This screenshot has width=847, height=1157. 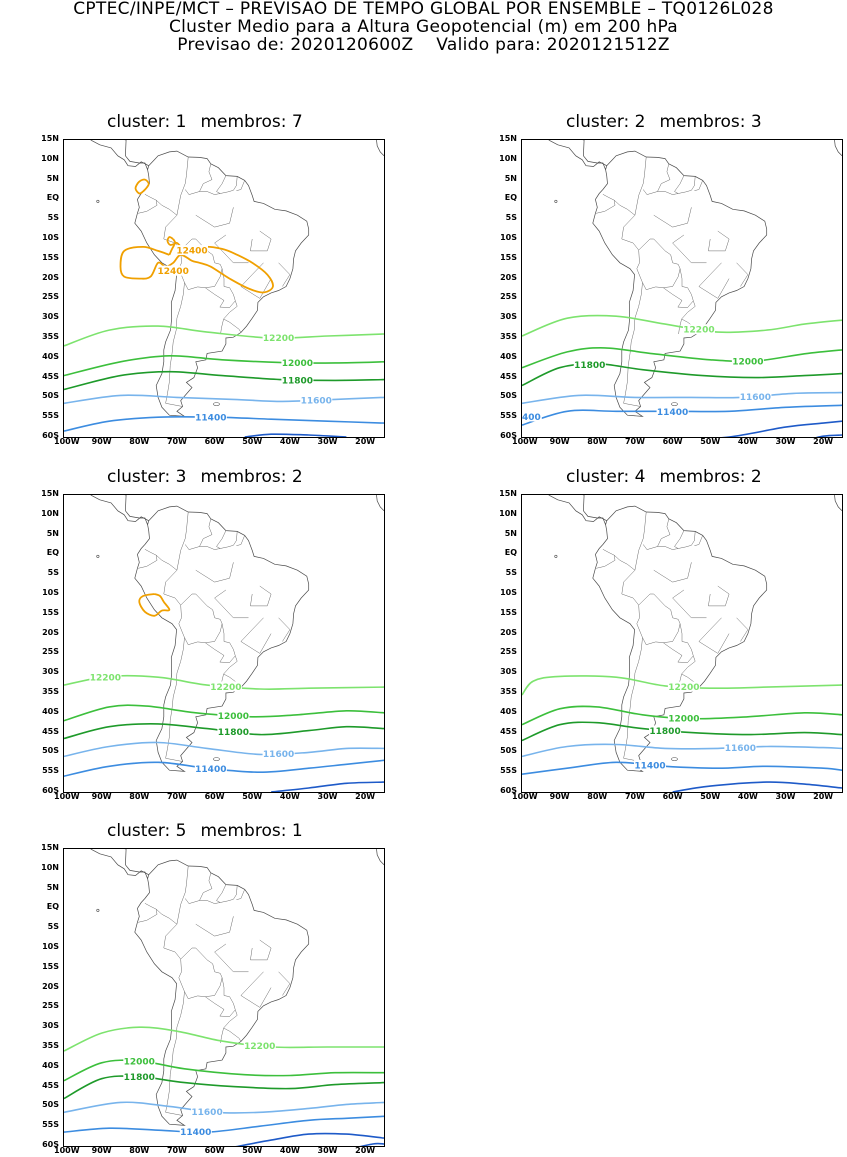 I want to click on members-label: membros: 7, so click(x=251, y=122).